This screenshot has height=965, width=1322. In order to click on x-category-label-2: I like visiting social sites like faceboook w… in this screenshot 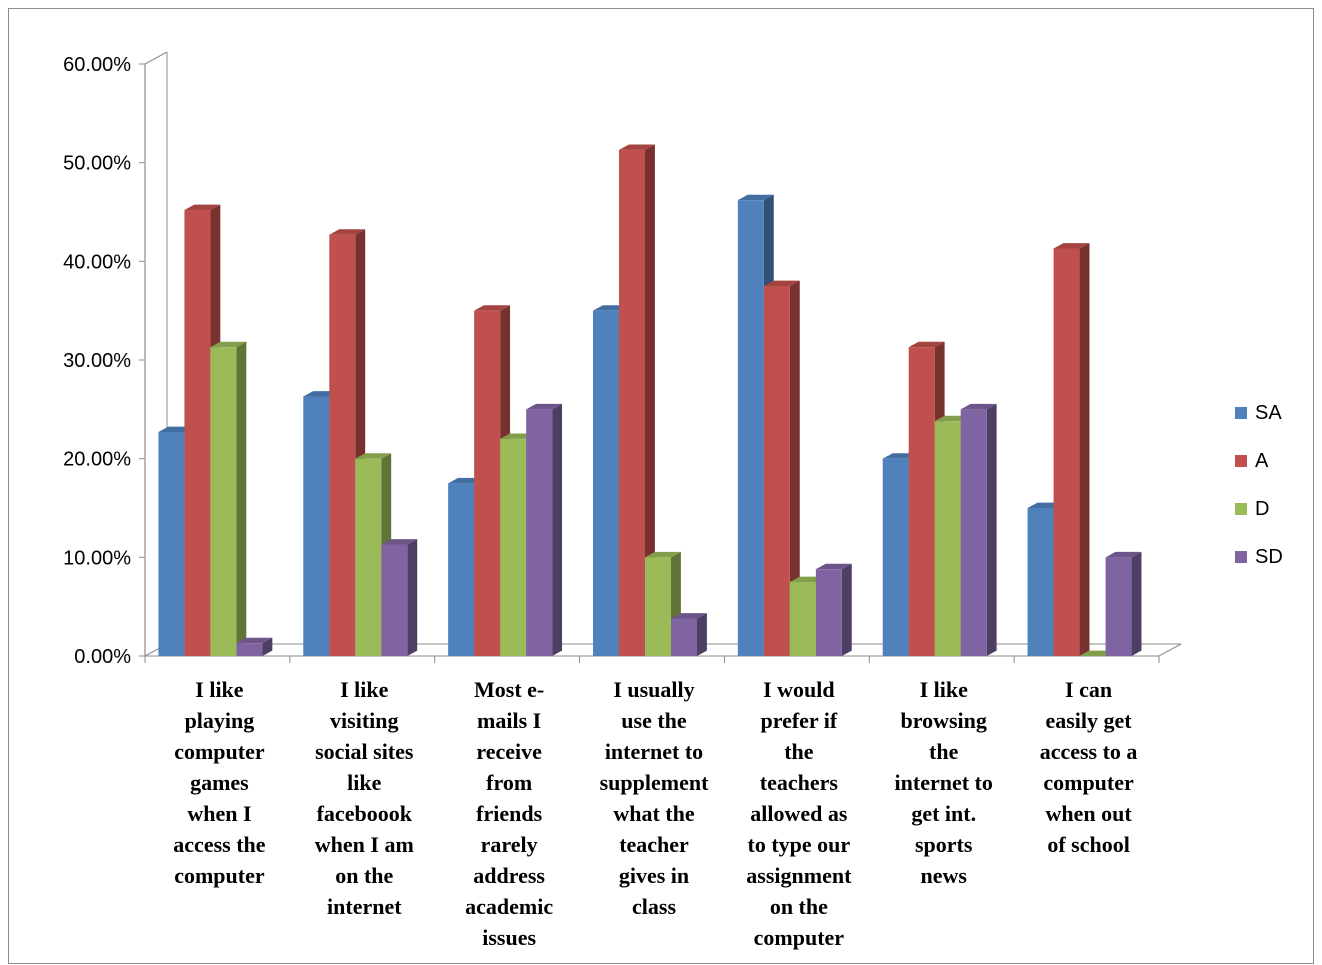, I will do `click(364, 798)`.